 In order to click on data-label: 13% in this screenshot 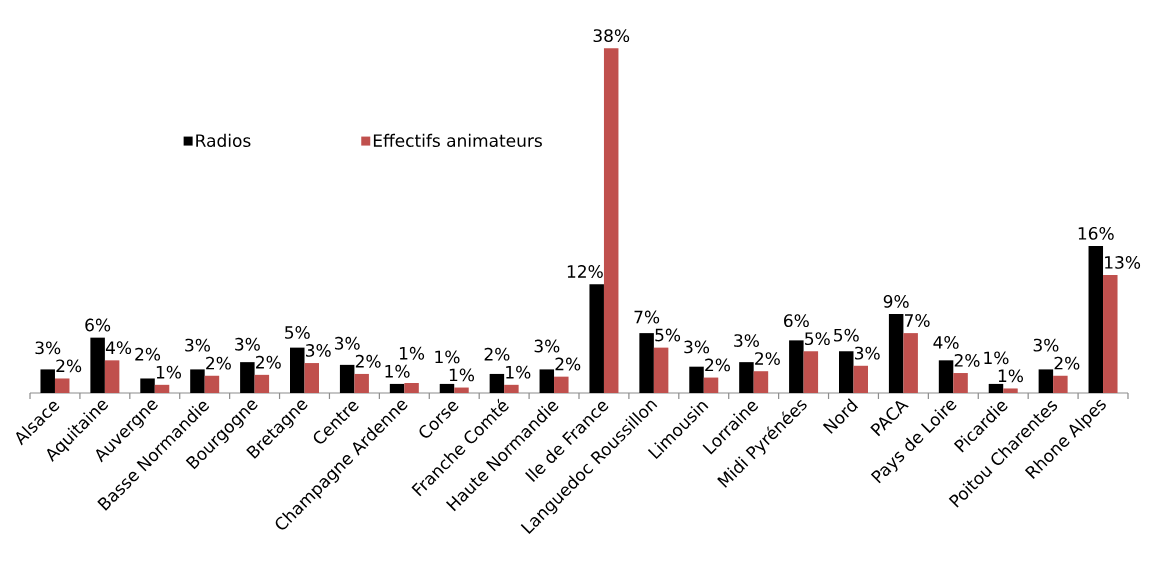, I will do `click(1123, 262)`.